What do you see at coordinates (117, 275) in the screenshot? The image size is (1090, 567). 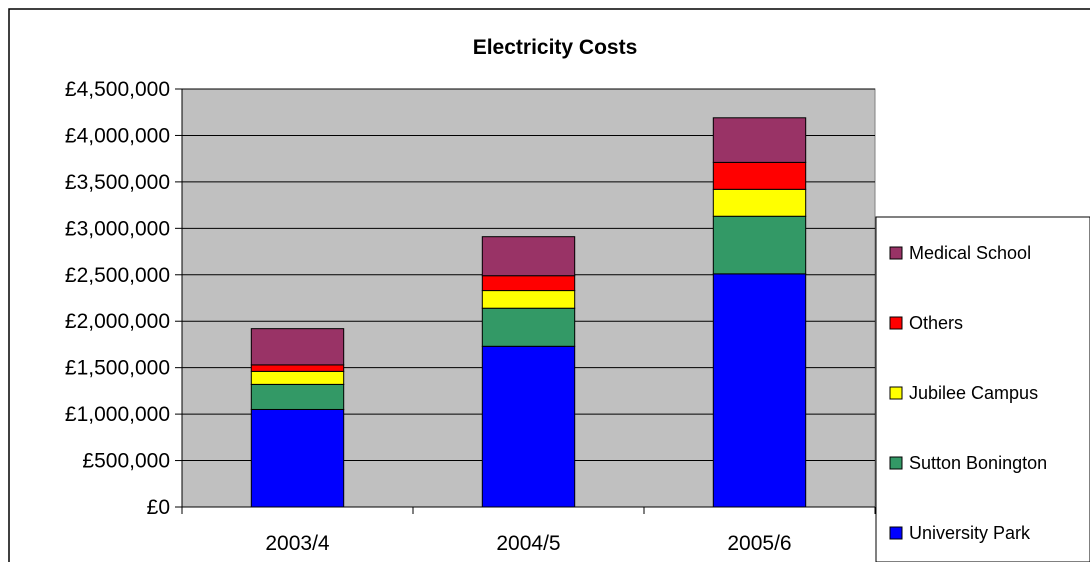 I see `y-tick-label: £2,500,000` at bounding box center [117, 275].